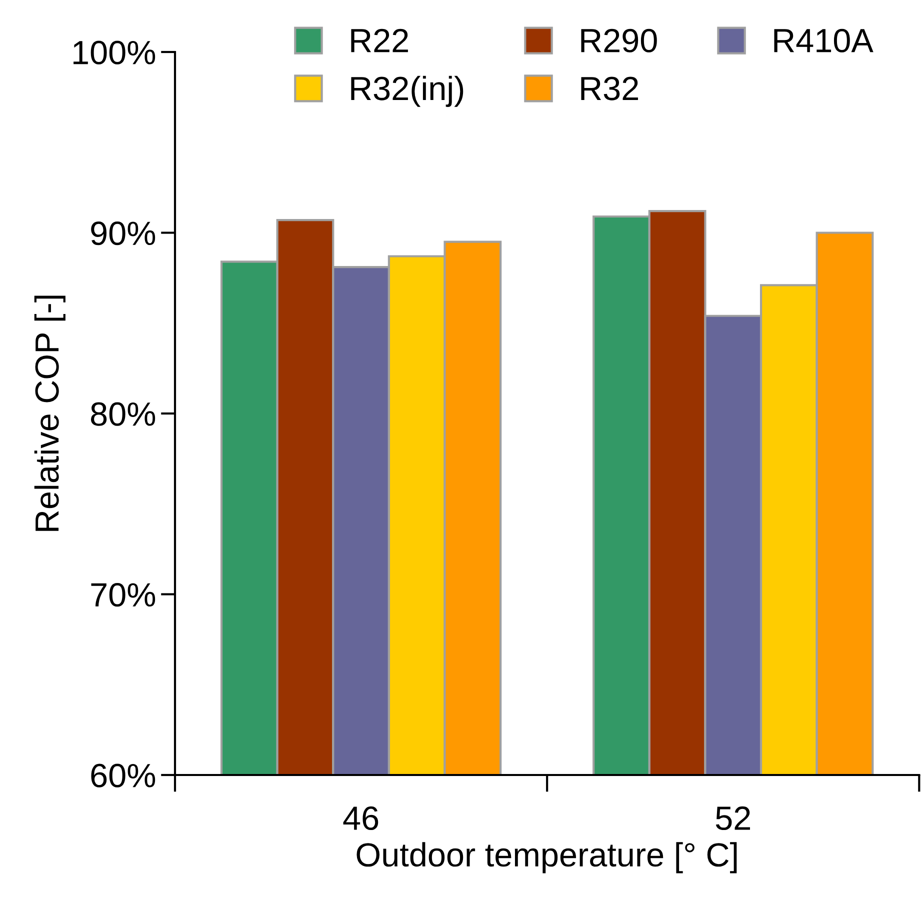 The height and width of the screenshot is (918, 921). Describe the element at coordinates (609, 88) in the screenshot. I see `legend-label: R32` at that location.